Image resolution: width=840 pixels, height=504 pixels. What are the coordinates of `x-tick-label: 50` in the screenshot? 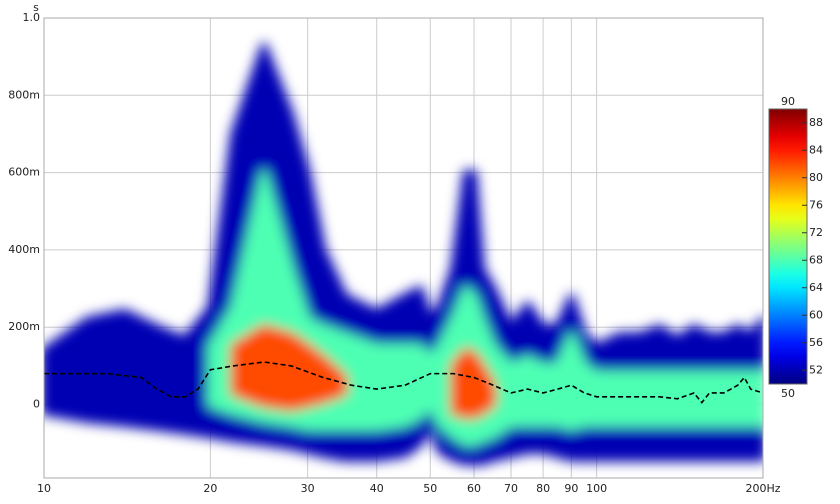 It's located at (430, 488).